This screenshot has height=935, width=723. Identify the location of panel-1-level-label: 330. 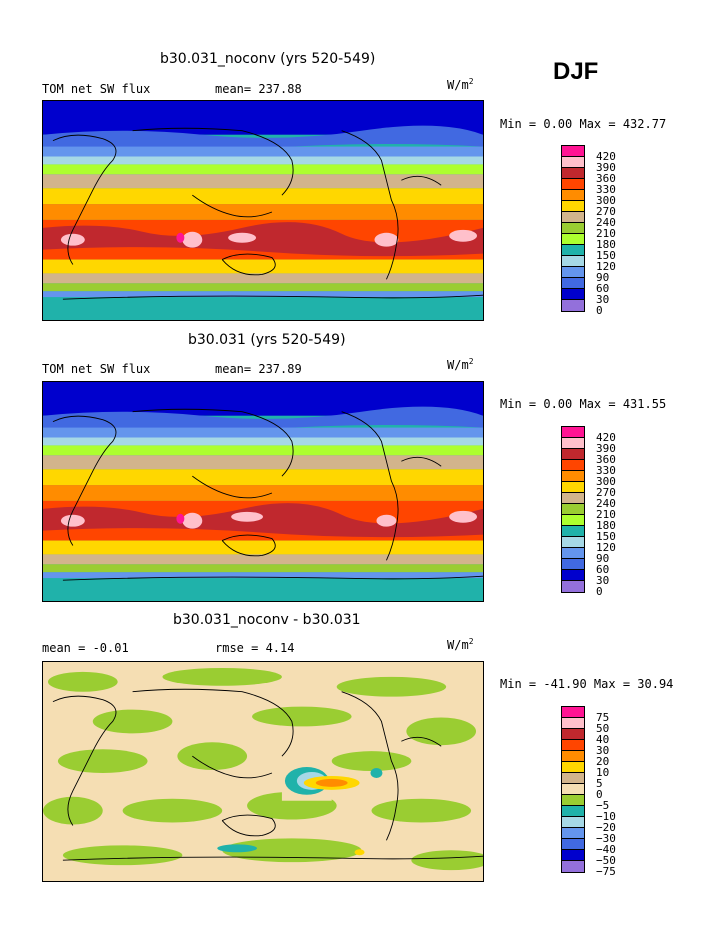
(606, 189).